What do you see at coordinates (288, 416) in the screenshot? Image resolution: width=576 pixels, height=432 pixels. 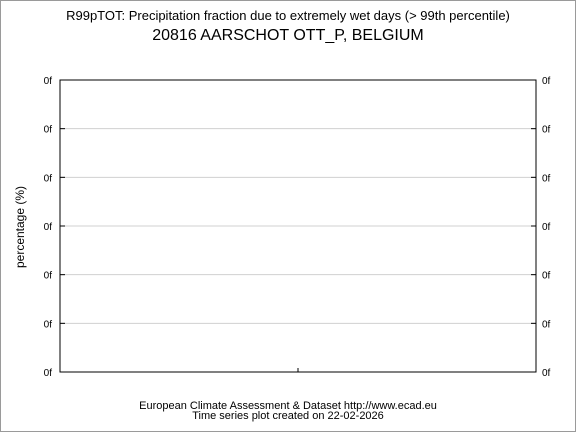 I see `footer-created: Time series plot created on 22-02-2026` at bounding box center [288, 416].